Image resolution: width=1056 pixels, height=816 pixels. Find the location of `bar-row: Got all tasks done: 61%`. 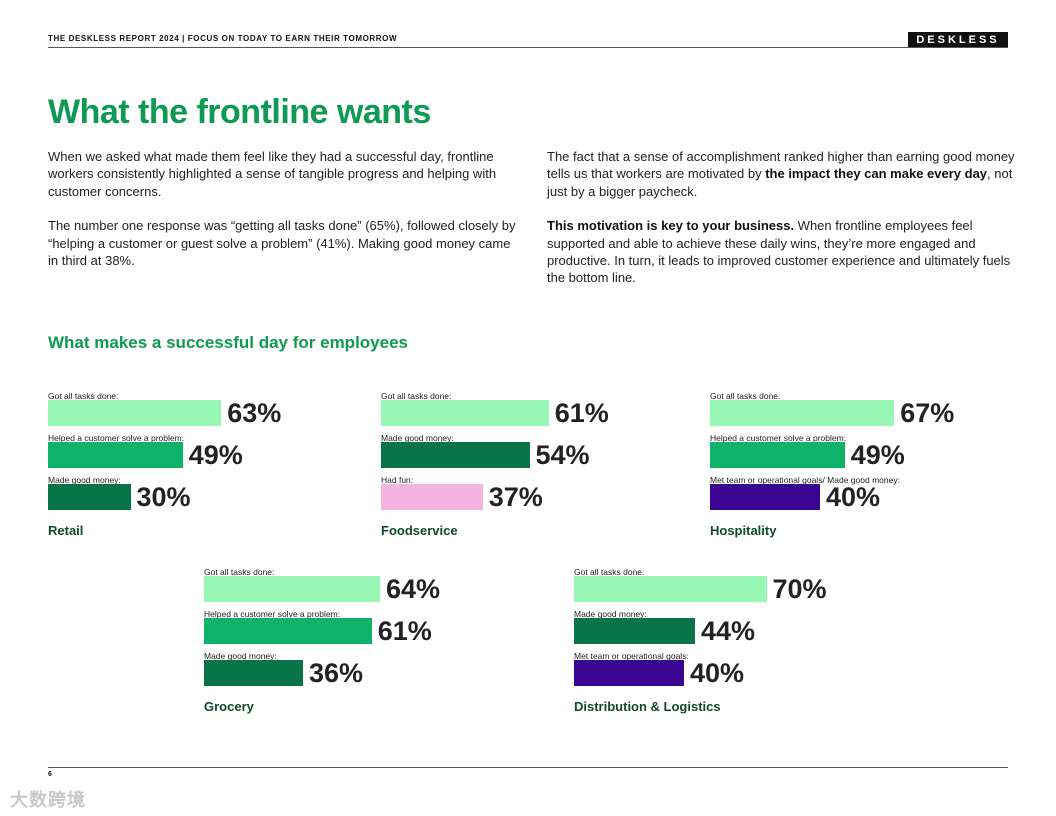

bar-row: Got all tasks done: 61% is located at coordinates (546, 412).